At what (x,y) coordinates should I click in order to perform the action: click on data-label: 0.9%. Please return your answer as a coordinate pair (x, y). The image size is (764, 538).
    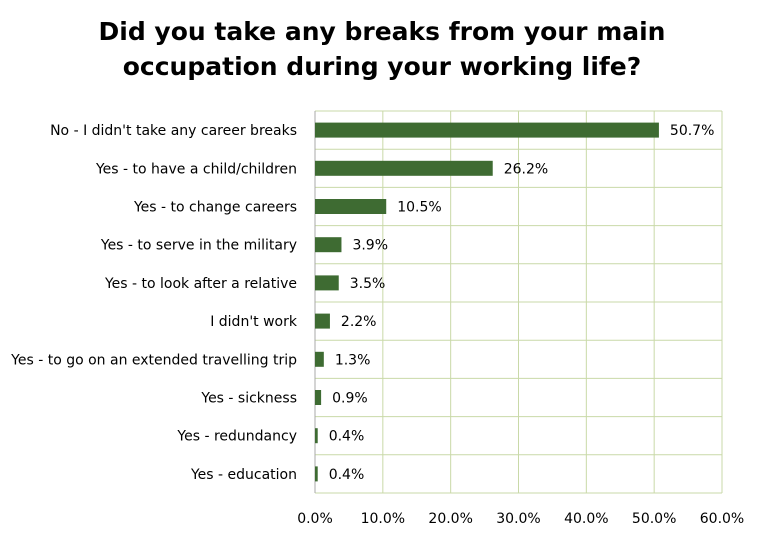
    Looking at the image, I should click on (350, 399).